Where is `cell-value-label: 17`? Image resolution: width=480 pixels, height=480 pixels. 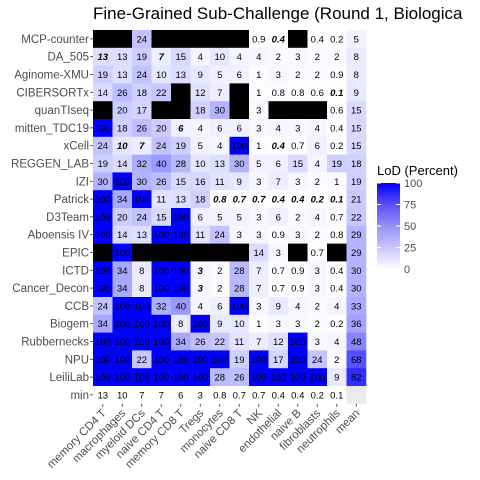
cell-value-label: 17 is located at coordinates (141, 111).